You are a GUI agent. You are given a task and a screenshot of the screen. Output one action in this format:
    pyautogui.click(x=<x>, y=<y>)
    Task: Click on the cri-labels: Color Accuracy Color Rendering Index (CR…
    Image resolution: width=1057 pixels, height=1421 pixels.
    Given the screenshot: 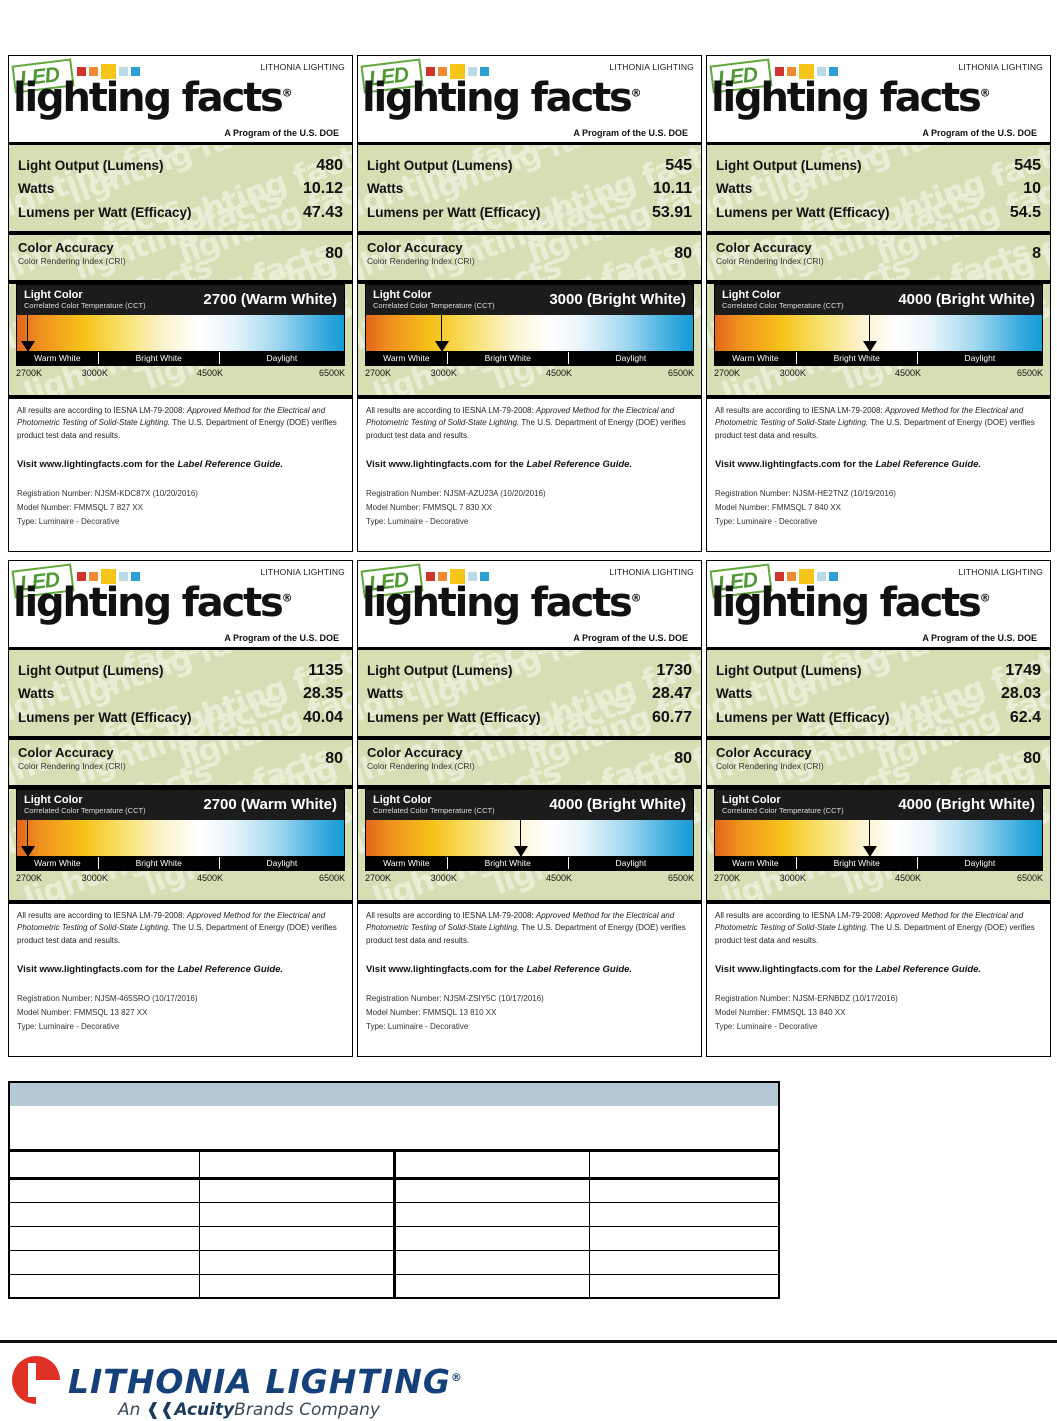 What is the action you would take?
    pyautogui.click(x=770, y=758)
    